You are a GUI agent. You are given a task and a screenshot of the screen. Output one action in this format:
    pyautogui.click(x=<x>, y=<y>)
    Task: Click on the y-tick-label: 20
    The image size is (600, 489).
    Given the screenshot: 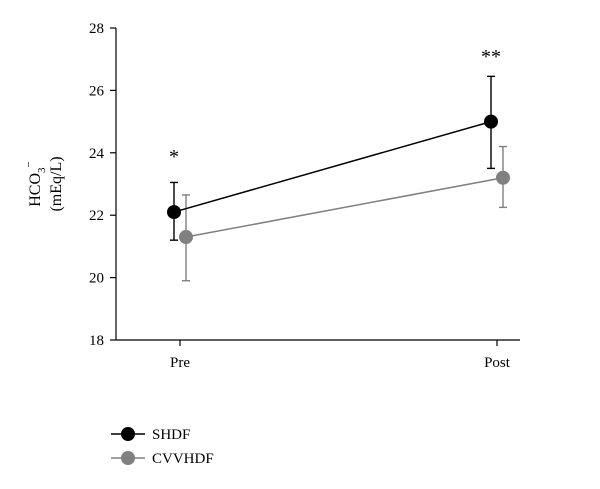 What is the action you would take?
    pyautogui.click(x=96, y=279)
    